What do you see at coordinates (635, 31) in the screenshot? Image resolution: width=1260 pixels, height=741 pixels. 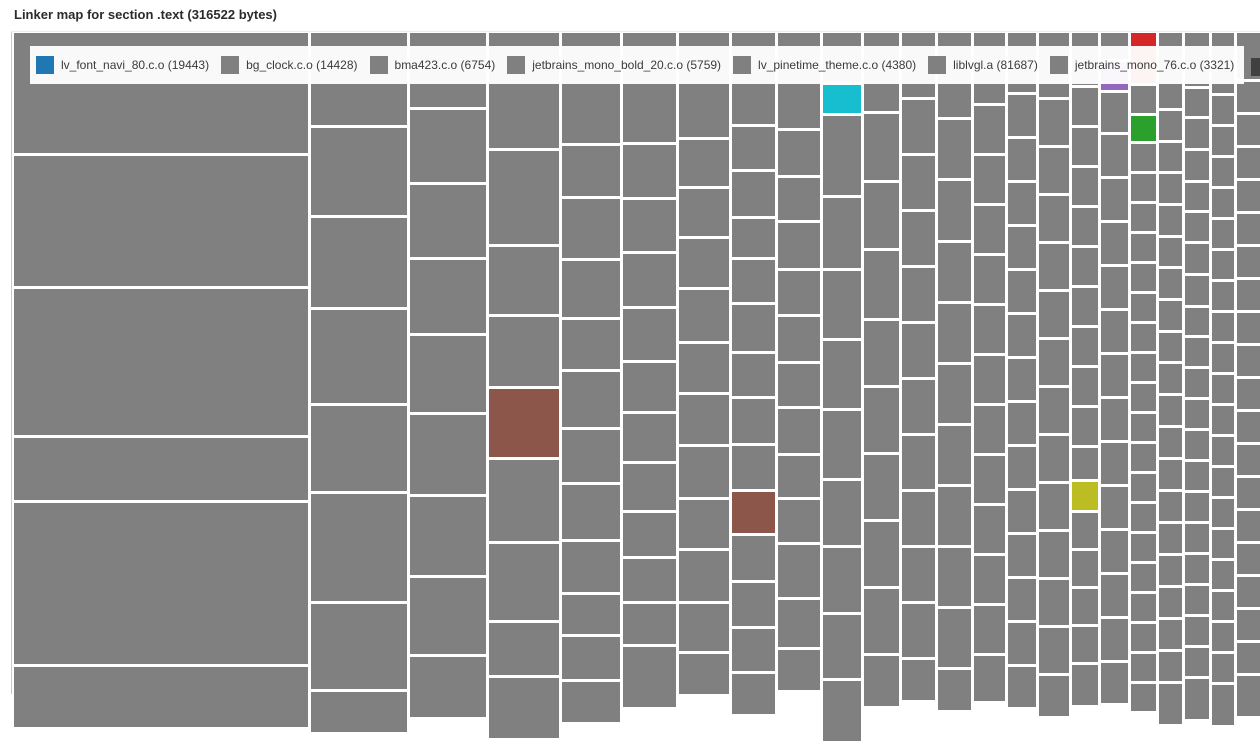 I see `plot-frame-top-border` at bounding box center [635, 31].